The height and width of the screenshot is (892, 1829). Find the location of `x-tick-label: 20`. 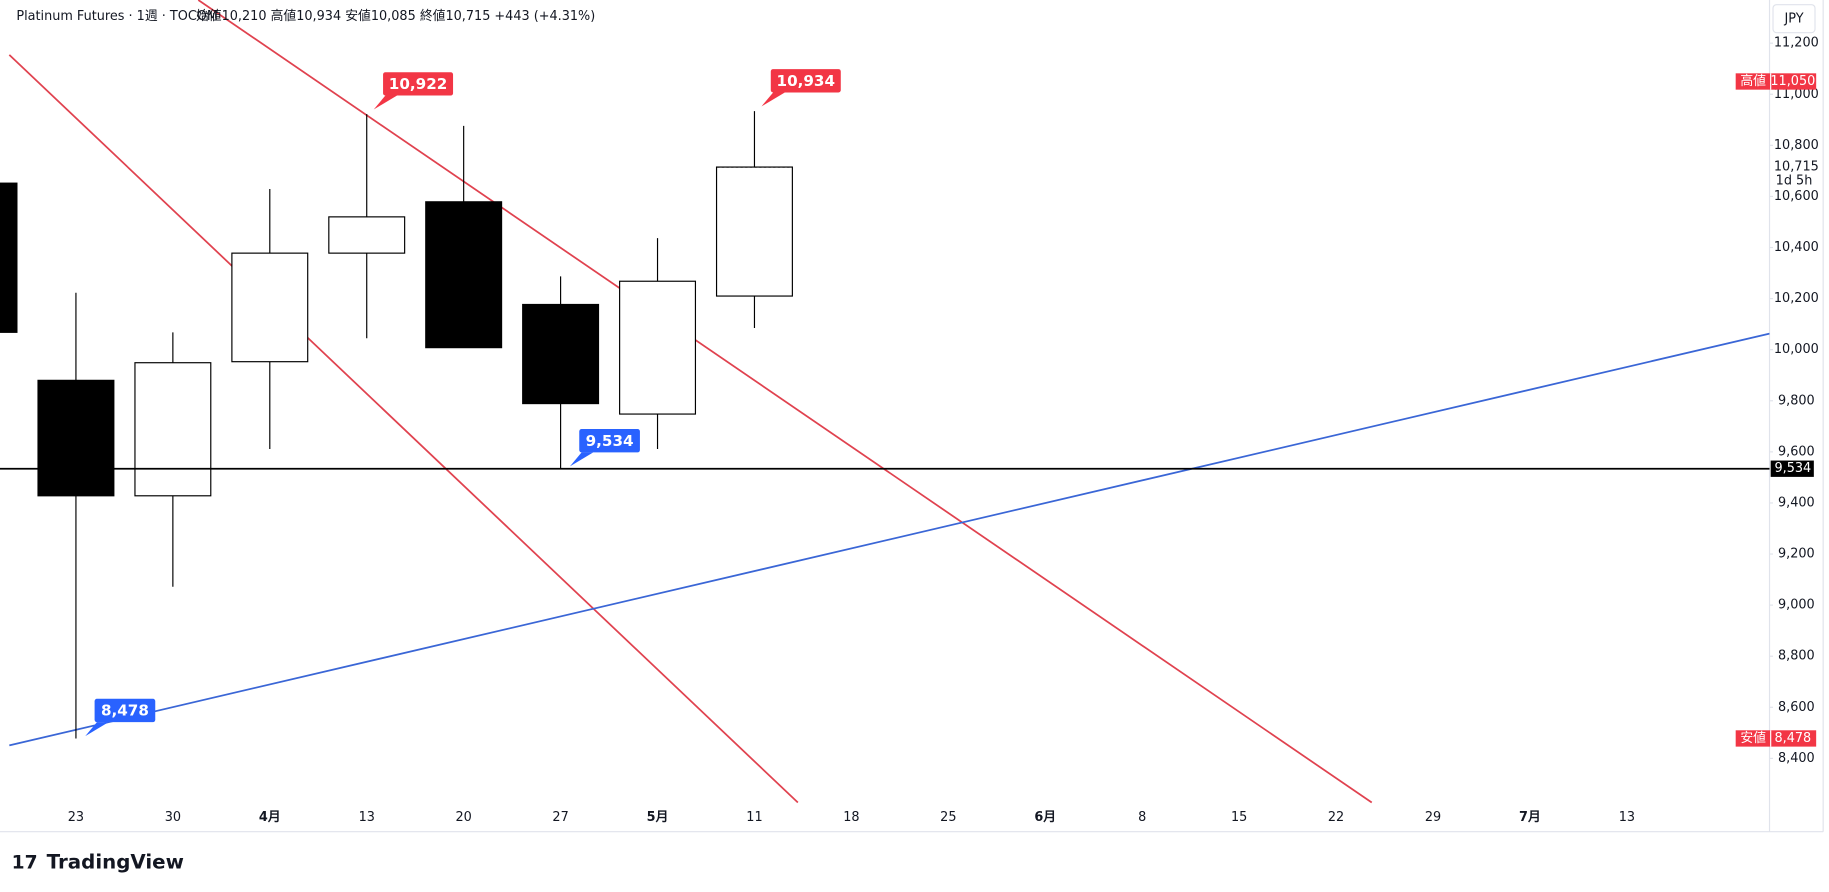

x-tick-label: 20 is located at coordinates (464, 817).